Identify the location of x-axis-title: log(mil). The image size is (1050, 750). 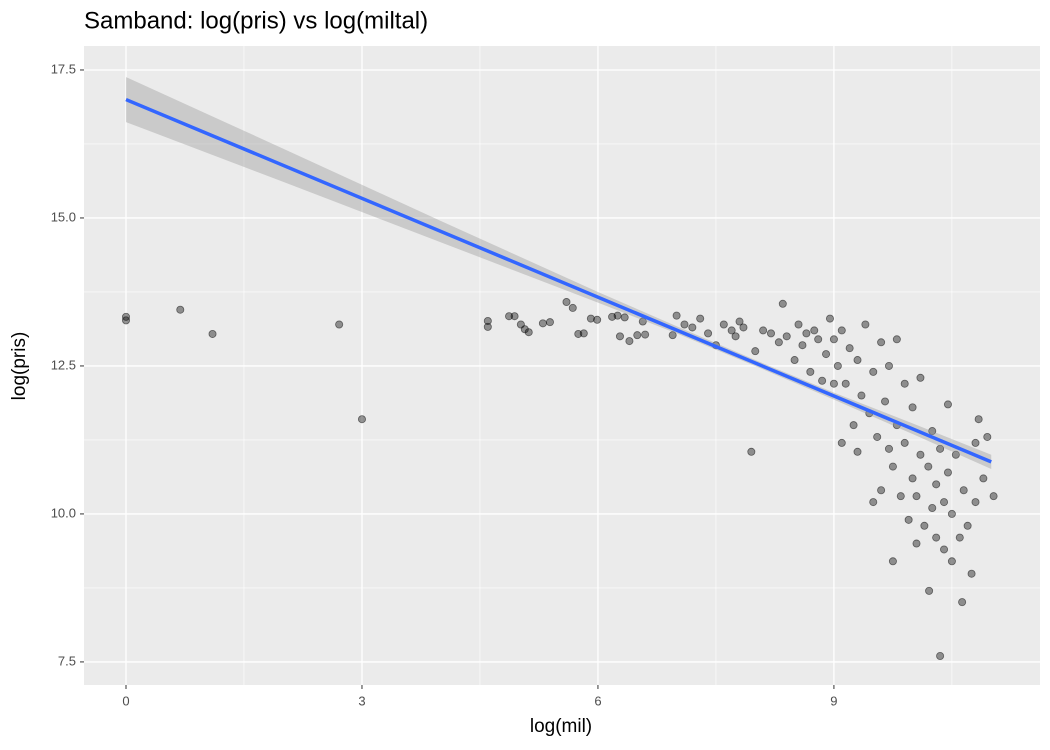
(561, 726).